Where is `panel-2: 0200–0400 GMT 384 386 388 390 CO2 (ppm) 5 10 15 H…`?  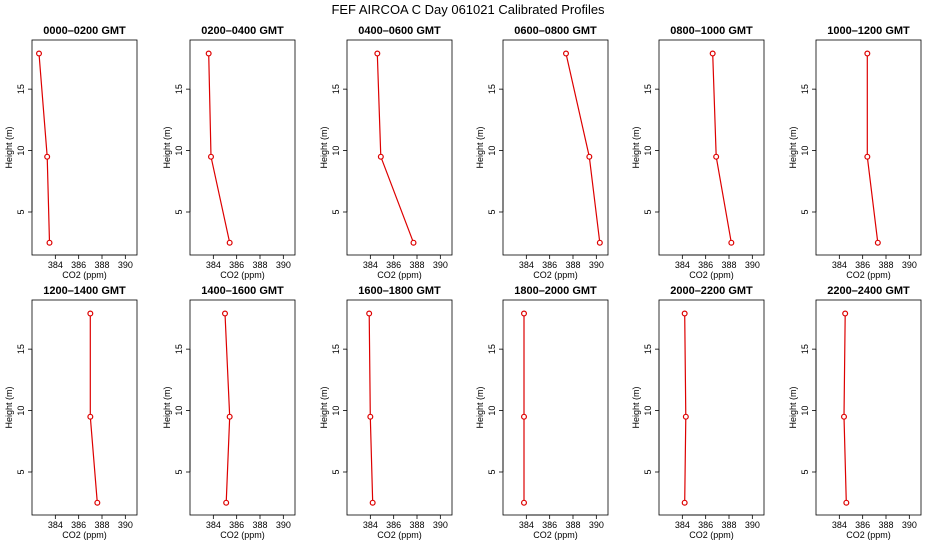
panel-2: 0200–0400 GMT 384 386 388 390 CO2 (ppm) 5 10 15 H… is located at coordinates (229, 152).